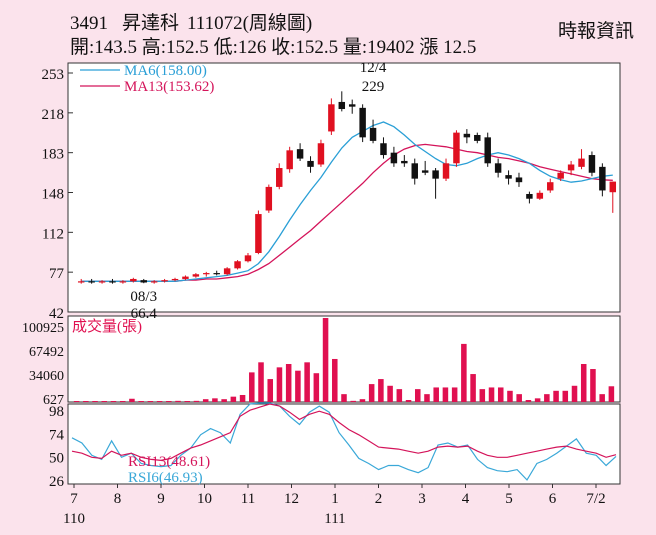 The height and width of the screenshot is (535, 656). What do you see at coordinates (169, 462) in the screenshot?
I see `legend-rsi13: RSI13(48.61)` at bounding box center [169, 462].